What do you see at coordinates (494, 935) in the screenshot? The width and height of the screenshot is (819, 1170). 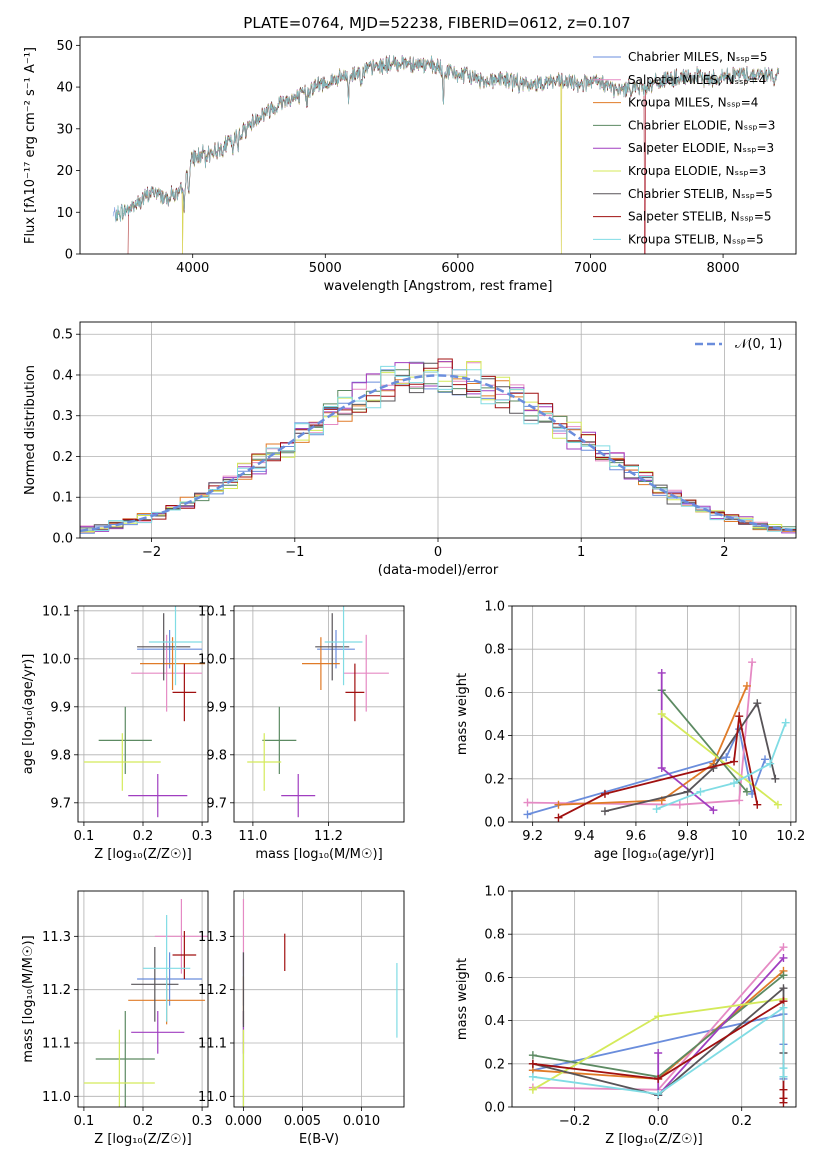 I see `y-tick-label: 0.8` at bounding box center [494, 935].